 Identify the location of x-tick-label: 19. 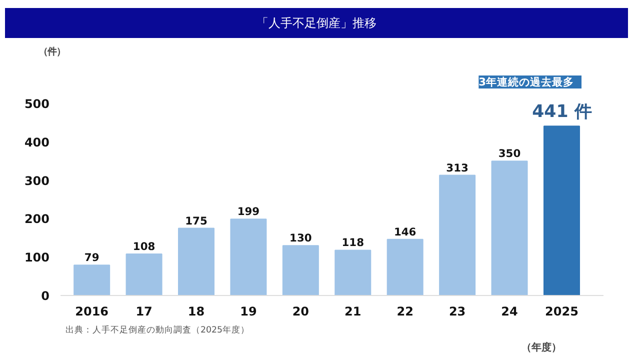
(248, 311).